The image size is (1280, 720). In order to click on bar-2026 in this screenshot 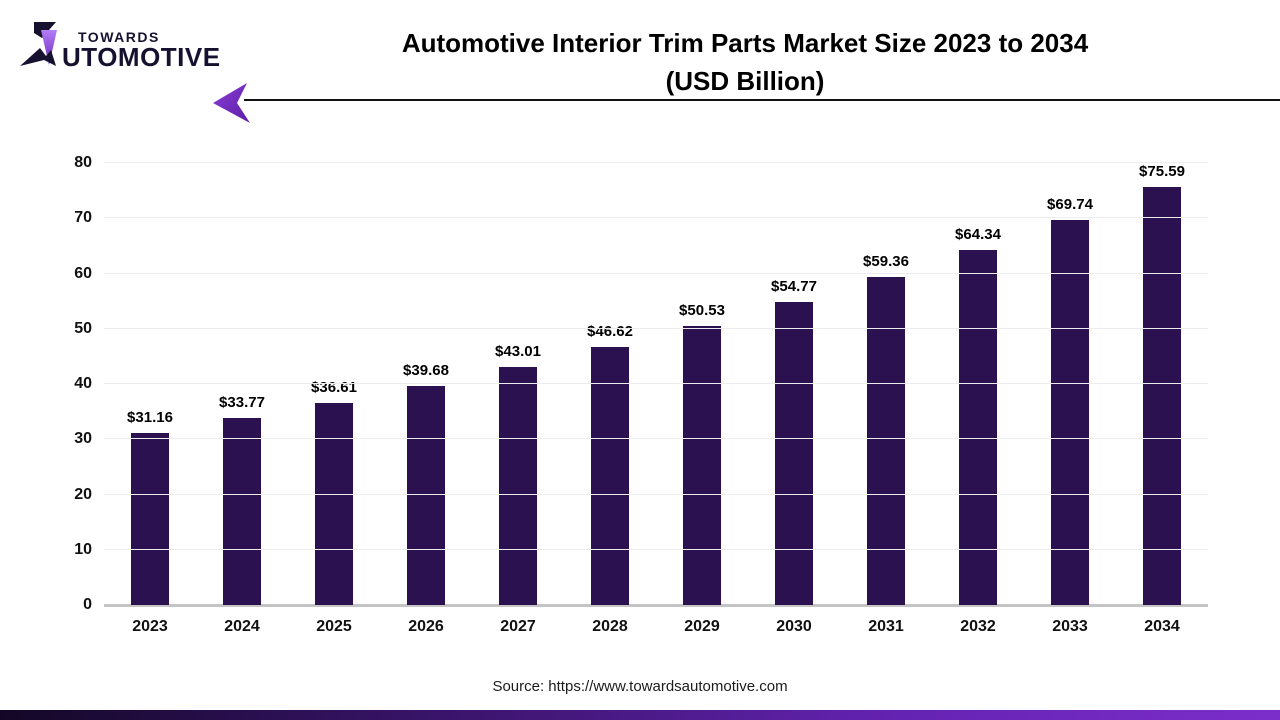, I will do `click(425, 495)`.